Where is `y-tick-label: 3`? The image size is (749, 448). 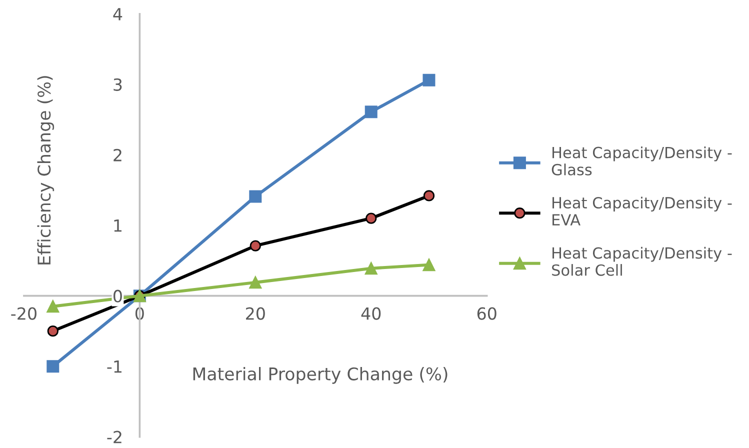
y-tick-label: 3 is located at coordinates (118, 84).